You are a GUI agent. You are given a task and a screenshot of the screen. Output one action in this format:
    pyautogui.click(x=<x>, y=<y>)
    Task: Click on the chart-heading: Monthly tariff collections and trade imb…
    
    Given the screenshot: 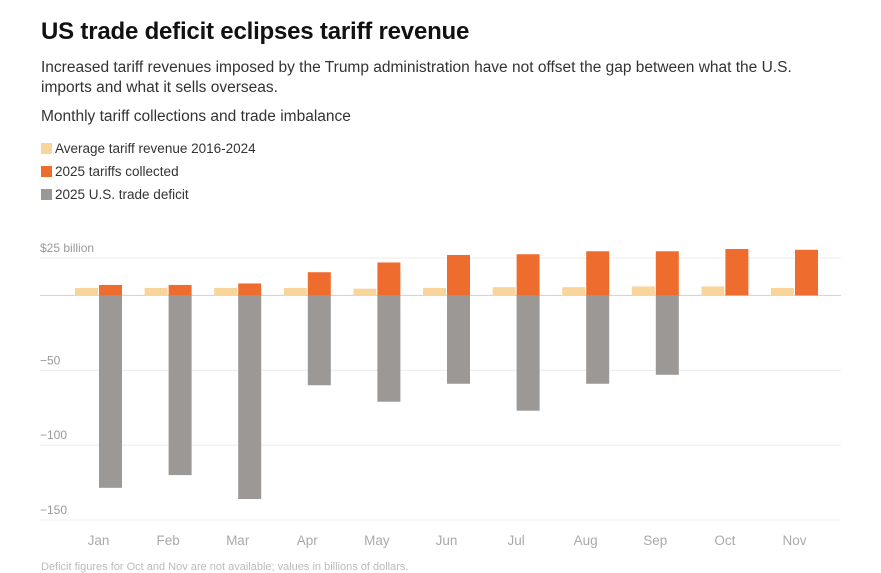 What is the action you would take?
    pyautogui.click(x=196, y=116)
    